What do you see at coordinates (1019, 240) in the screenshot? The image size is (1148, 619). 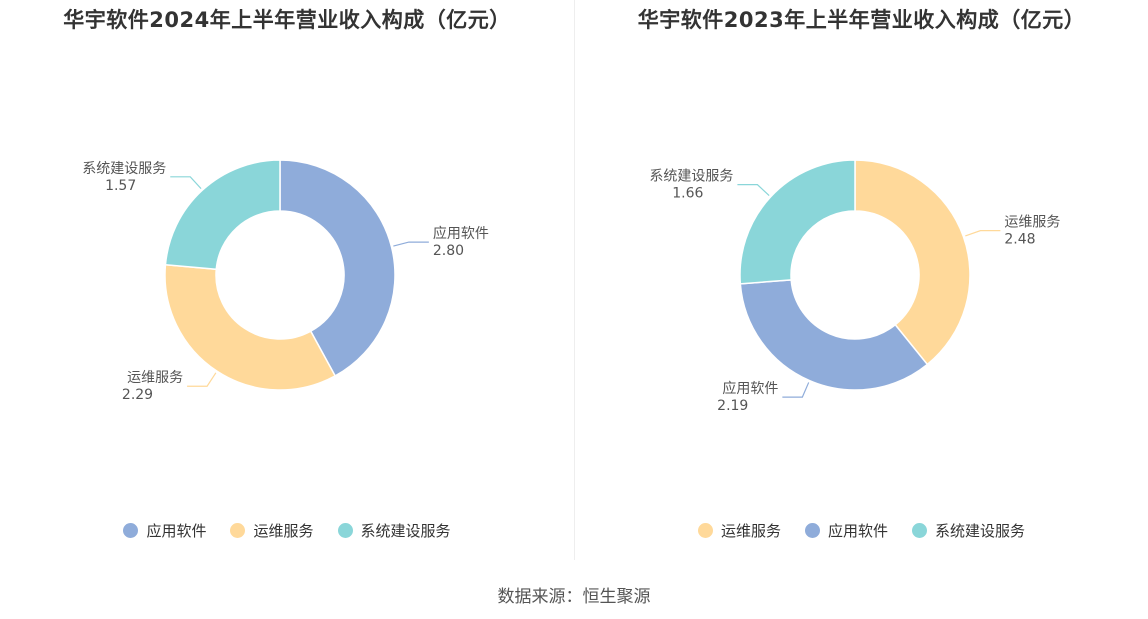 I see `slice-value-label: 2.48` at bounding box center [1019, 240].